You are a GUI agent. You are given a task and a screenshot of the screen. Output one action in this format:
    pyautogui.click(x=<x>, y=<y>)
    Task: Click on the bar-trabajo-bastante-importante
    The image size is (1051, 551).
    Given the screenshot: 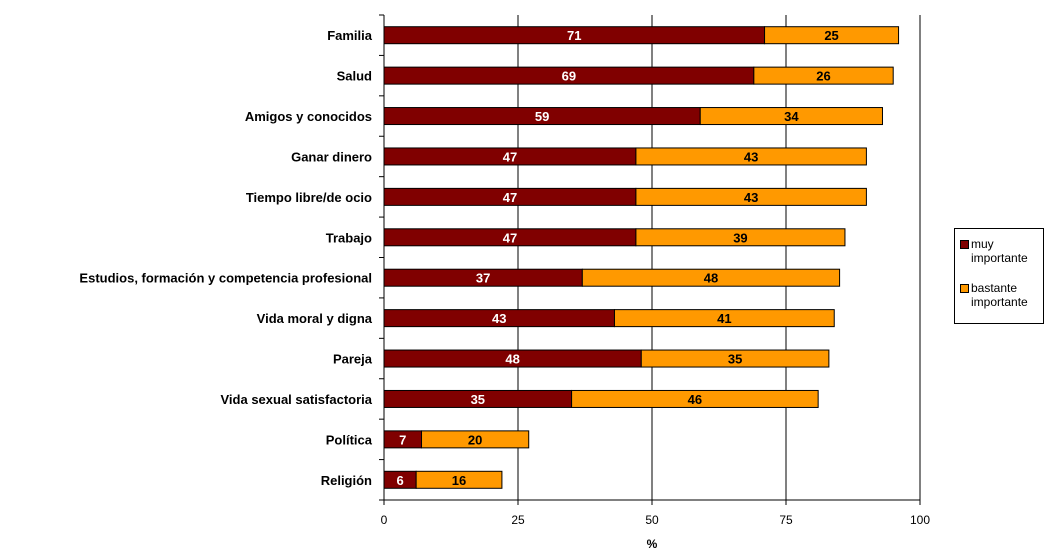 What is the action you would take?
    pyautogui.click(x=740, y=237)
    